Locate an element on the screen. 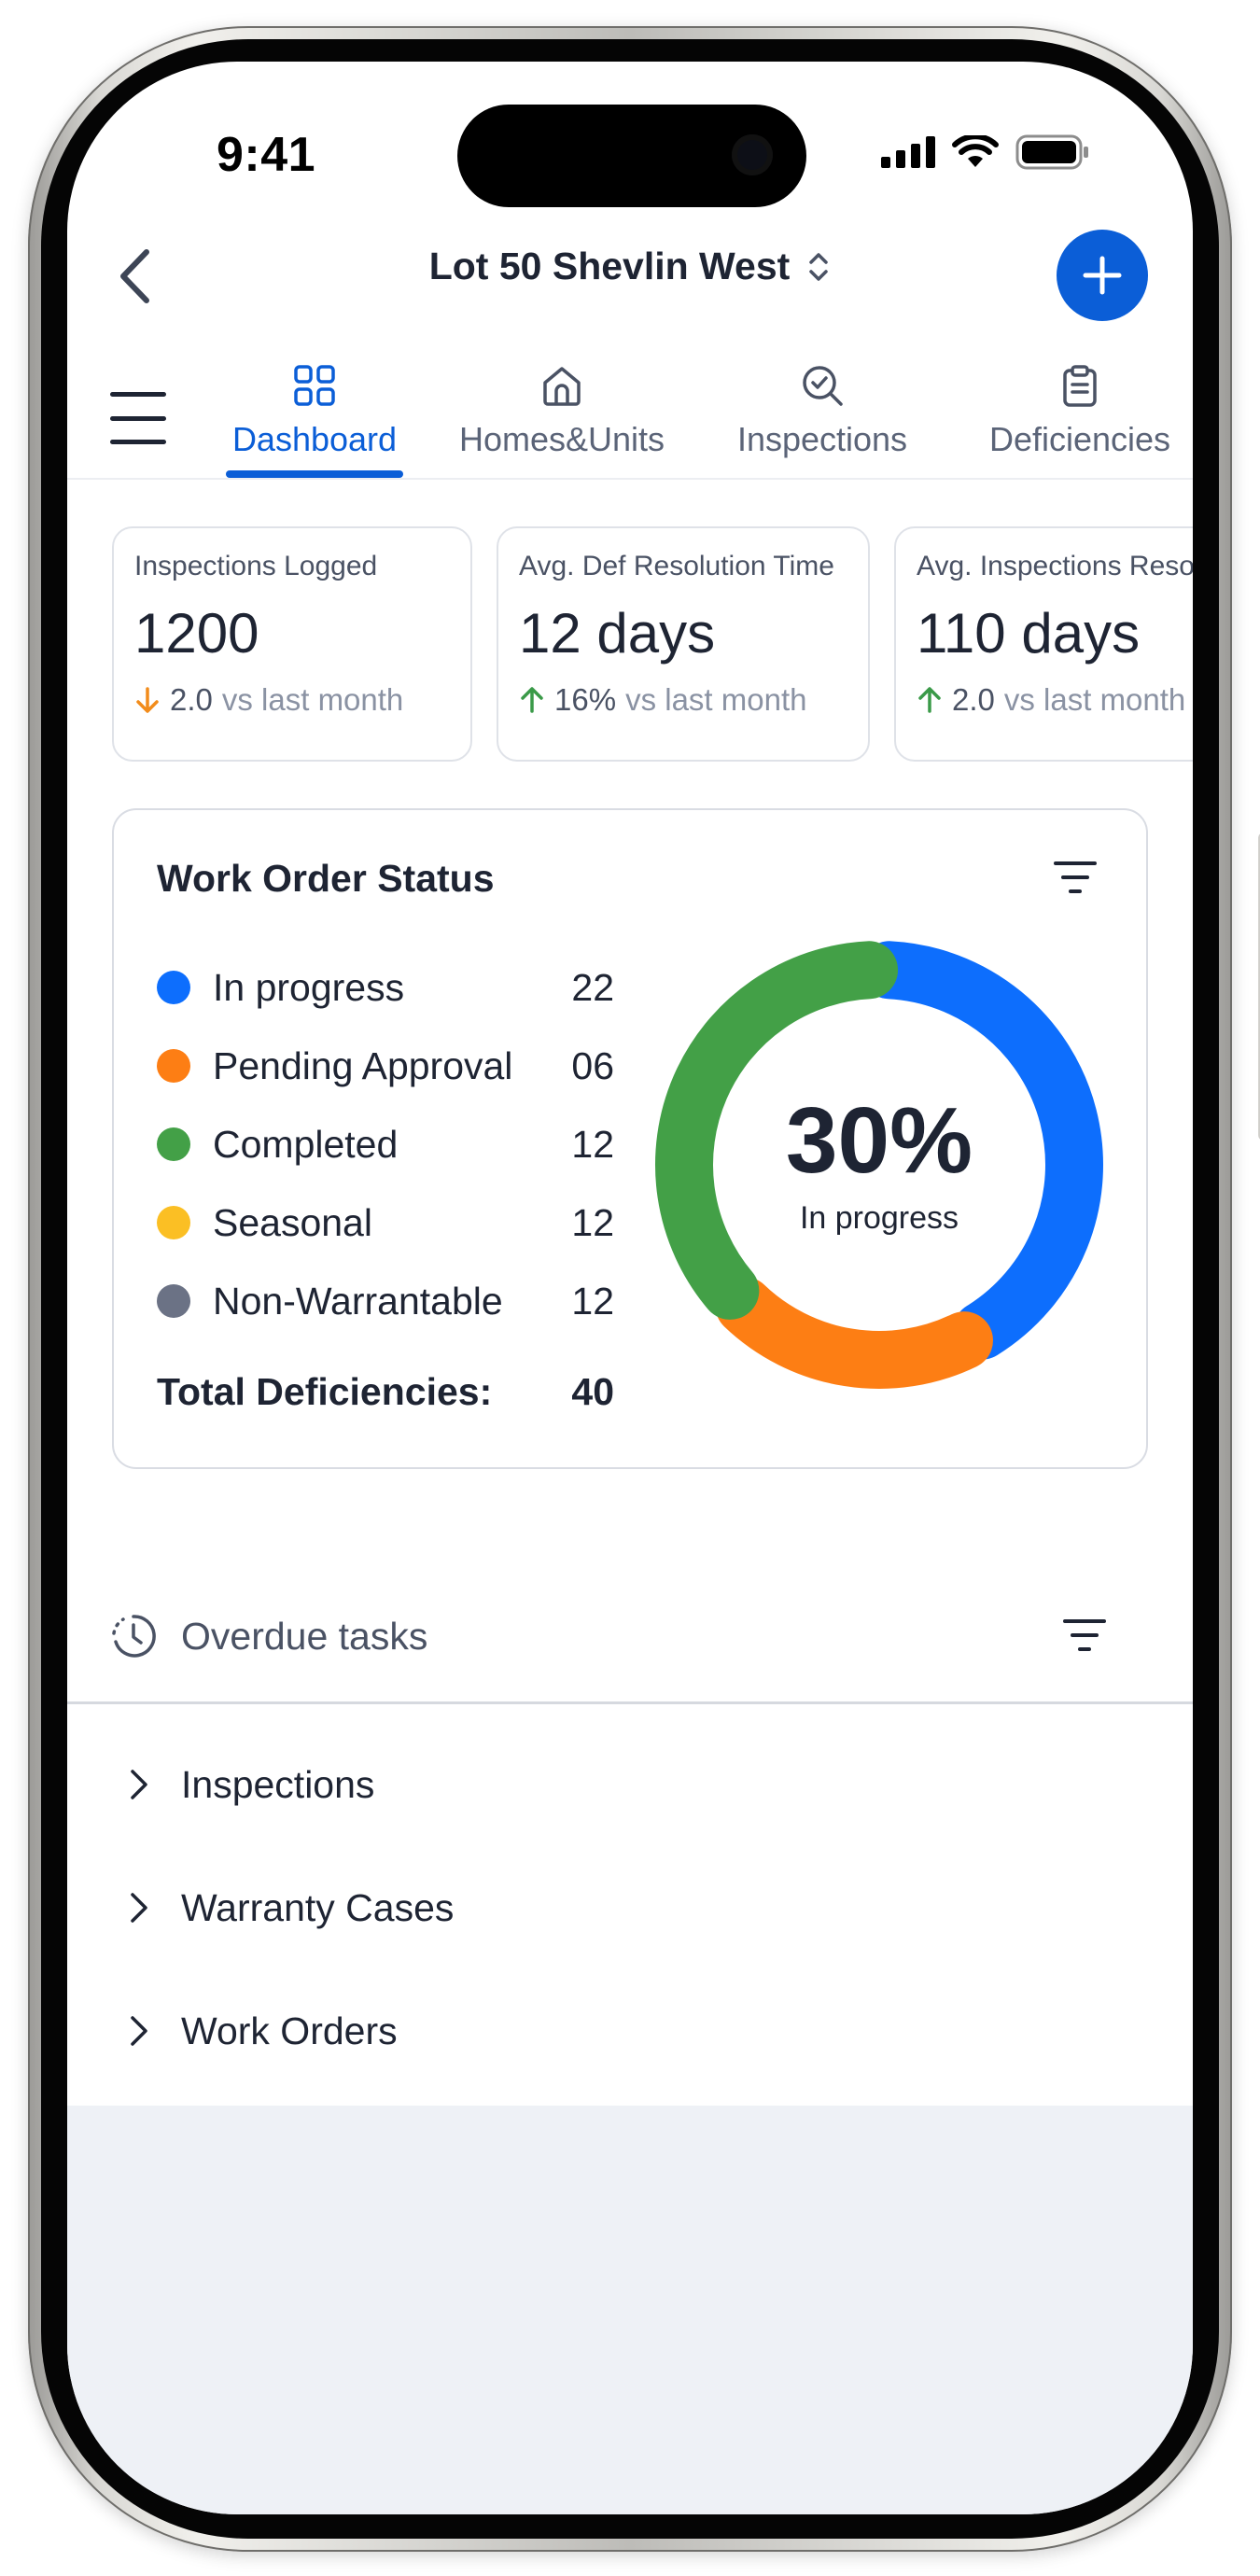 The width and height of the screenshot is (1260, 2576). tab-bar: Dashboard Homes&Units Inspections is located at coordinates (630, 420).